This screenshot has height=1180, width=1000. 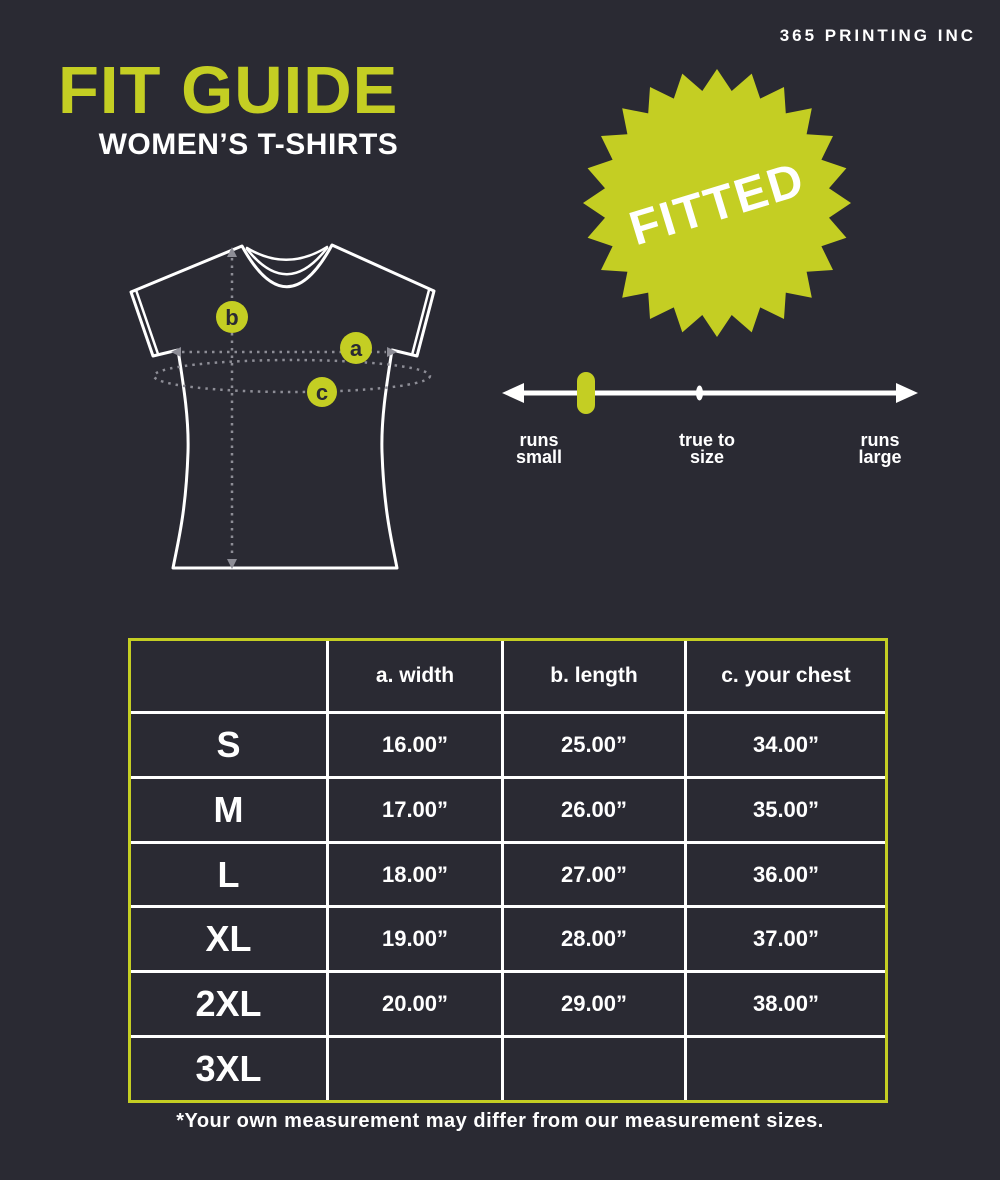 I want to click on table-cell-width: 16.00”, so click(x=415, y=745).